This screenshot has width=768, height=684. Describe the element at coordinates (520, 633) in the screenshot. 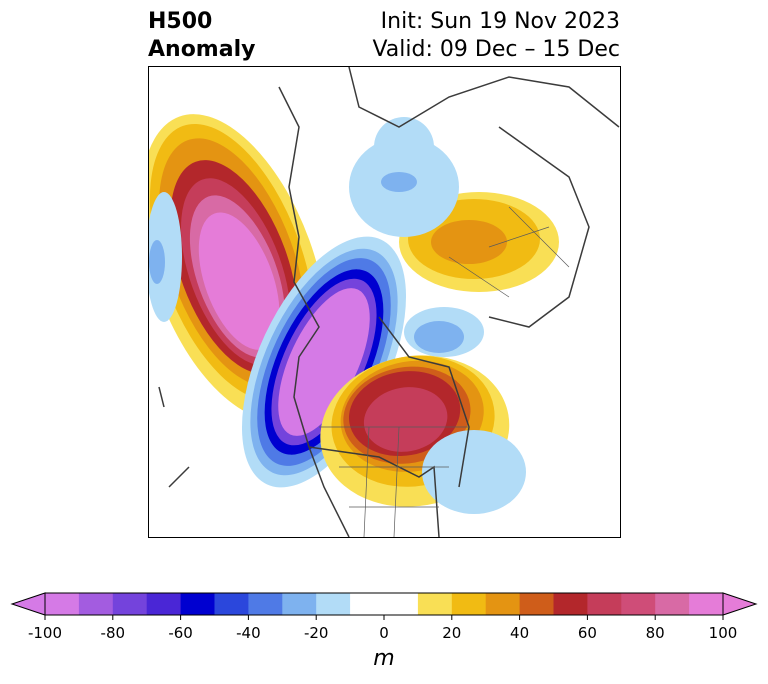

I see `colorbar-tick-label: 40` at that location.